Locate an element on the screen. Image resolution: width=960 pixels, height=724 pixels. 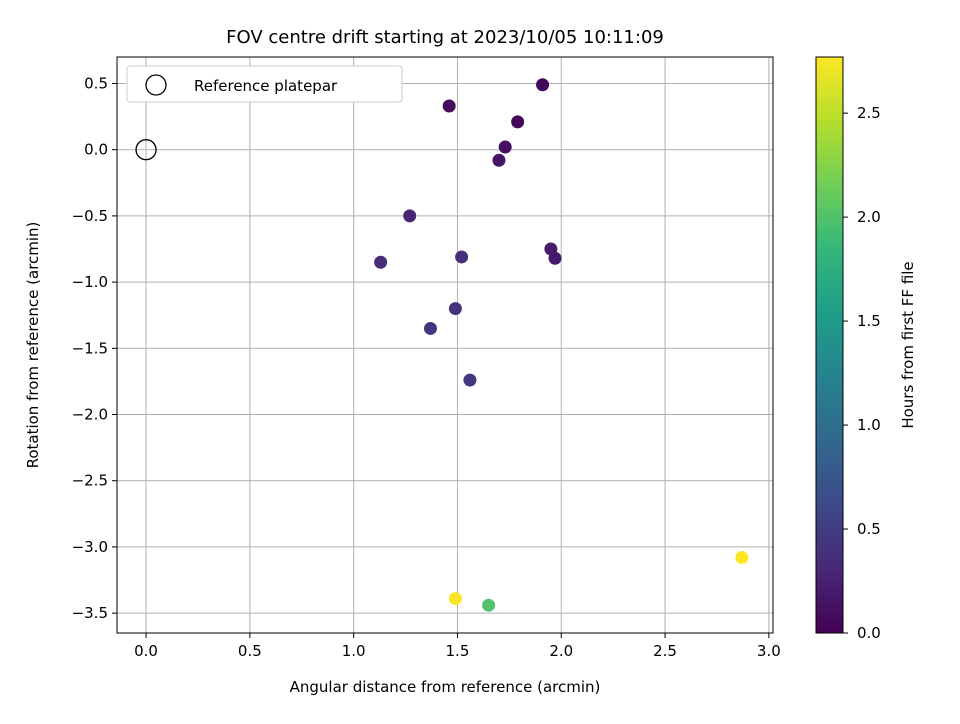
colorbar-ticks: 0.0 0.5 1.0 1.5 2.0 2.5 is located at coordinates (862, 373).